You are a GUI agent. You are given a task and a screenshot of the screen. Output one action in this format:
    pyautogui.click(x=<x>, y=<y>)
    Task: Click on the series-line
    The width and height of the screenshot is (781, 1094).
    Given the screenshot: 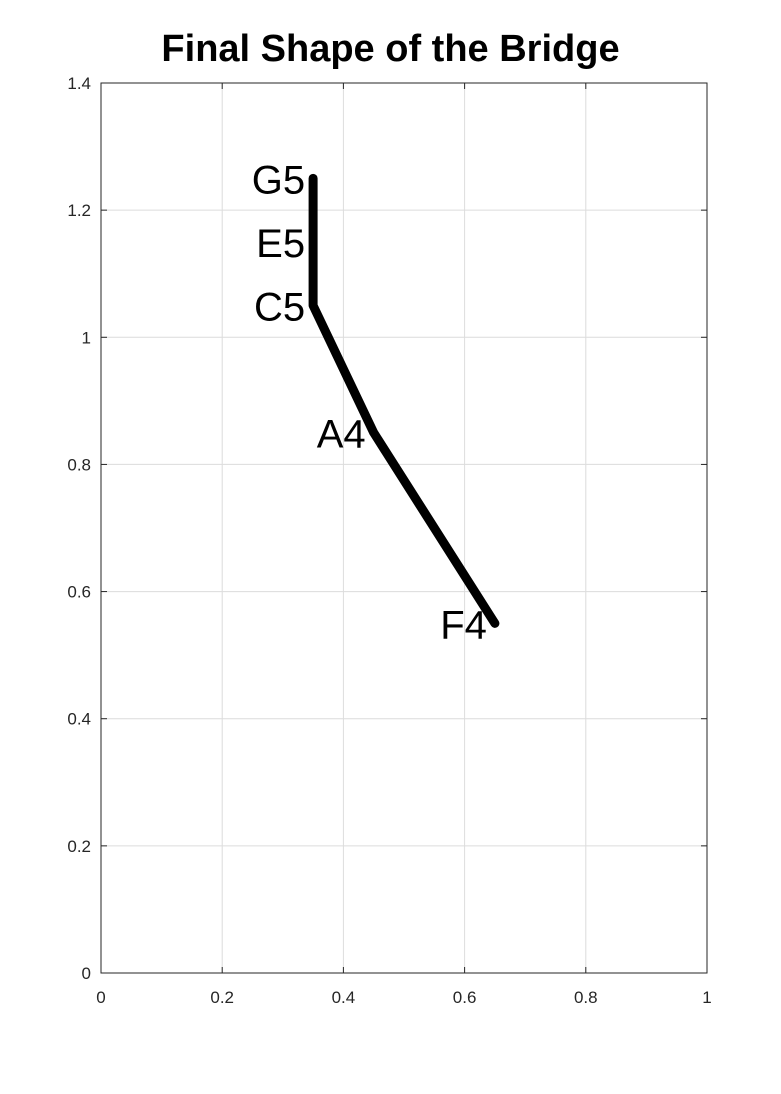 What is the action you would take?
    pyautogui.click(x=404, y=400)
    